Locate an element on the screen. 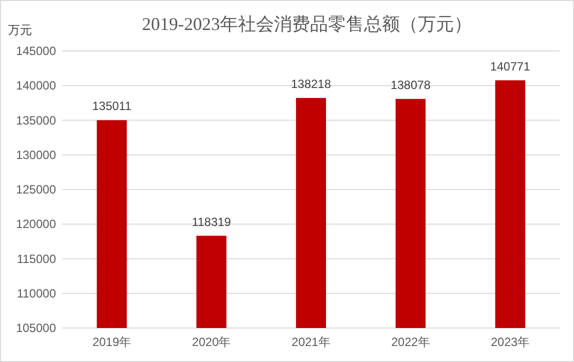  x-tick-label: 2023年 is located at coordinates (510, 342).